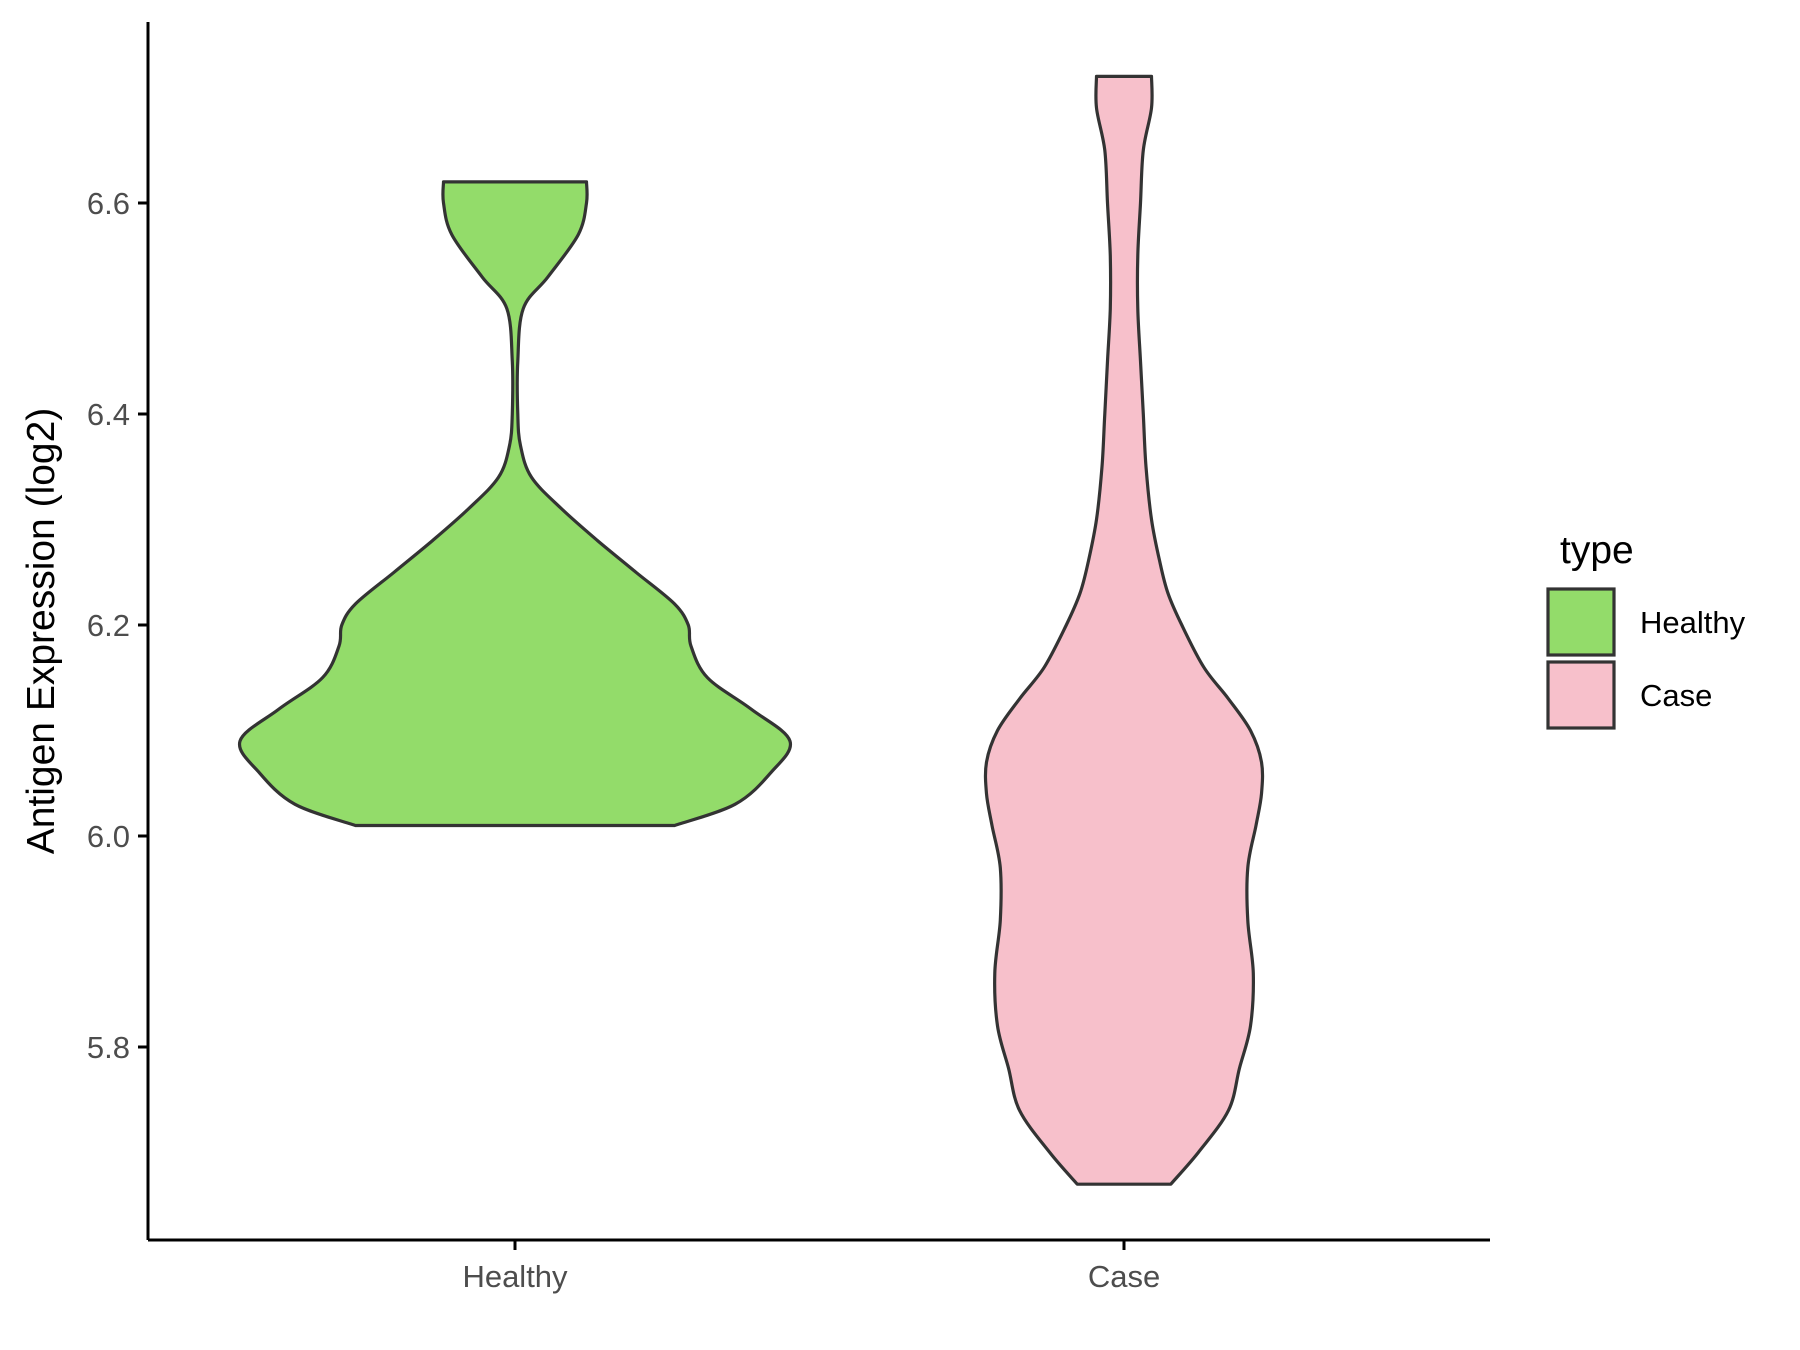 The image size is (1800, 1350). Describe the element at coordinates (811, 1267) in the screenshot. I see `x-ticks: Healthy Case` at that location.